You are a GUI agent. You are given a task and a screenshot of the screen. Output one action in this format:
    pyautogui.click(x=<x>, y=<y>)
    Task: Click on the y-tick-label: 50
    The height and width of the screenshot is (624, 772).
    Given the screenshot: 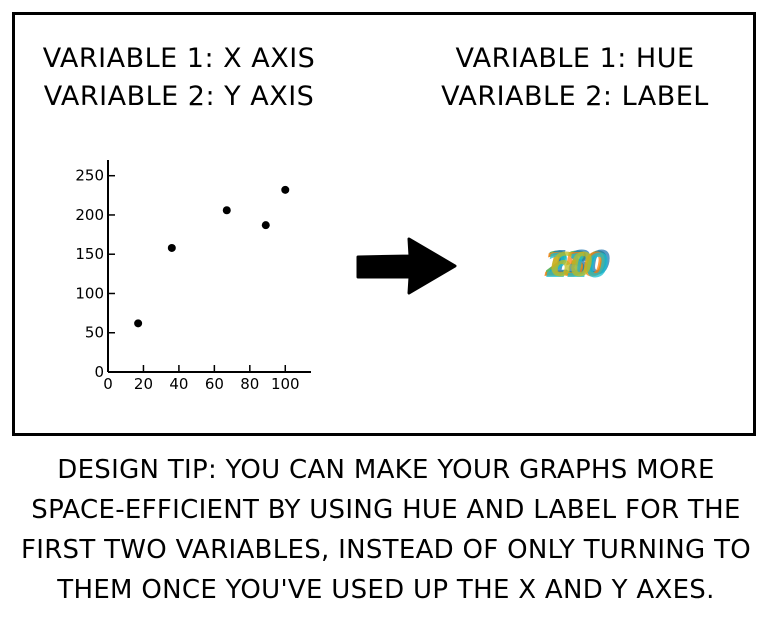 What is the action you would take?
    pyautogui.click(x=94, y=333)
    